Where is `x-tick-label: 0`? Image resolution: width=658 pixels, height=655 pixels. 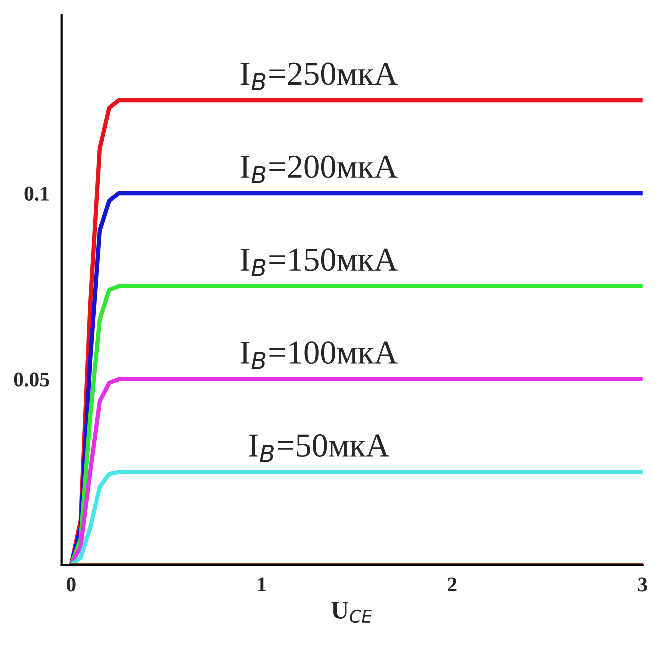
x-tick-label: 0 is located at coordinates (71, 585).